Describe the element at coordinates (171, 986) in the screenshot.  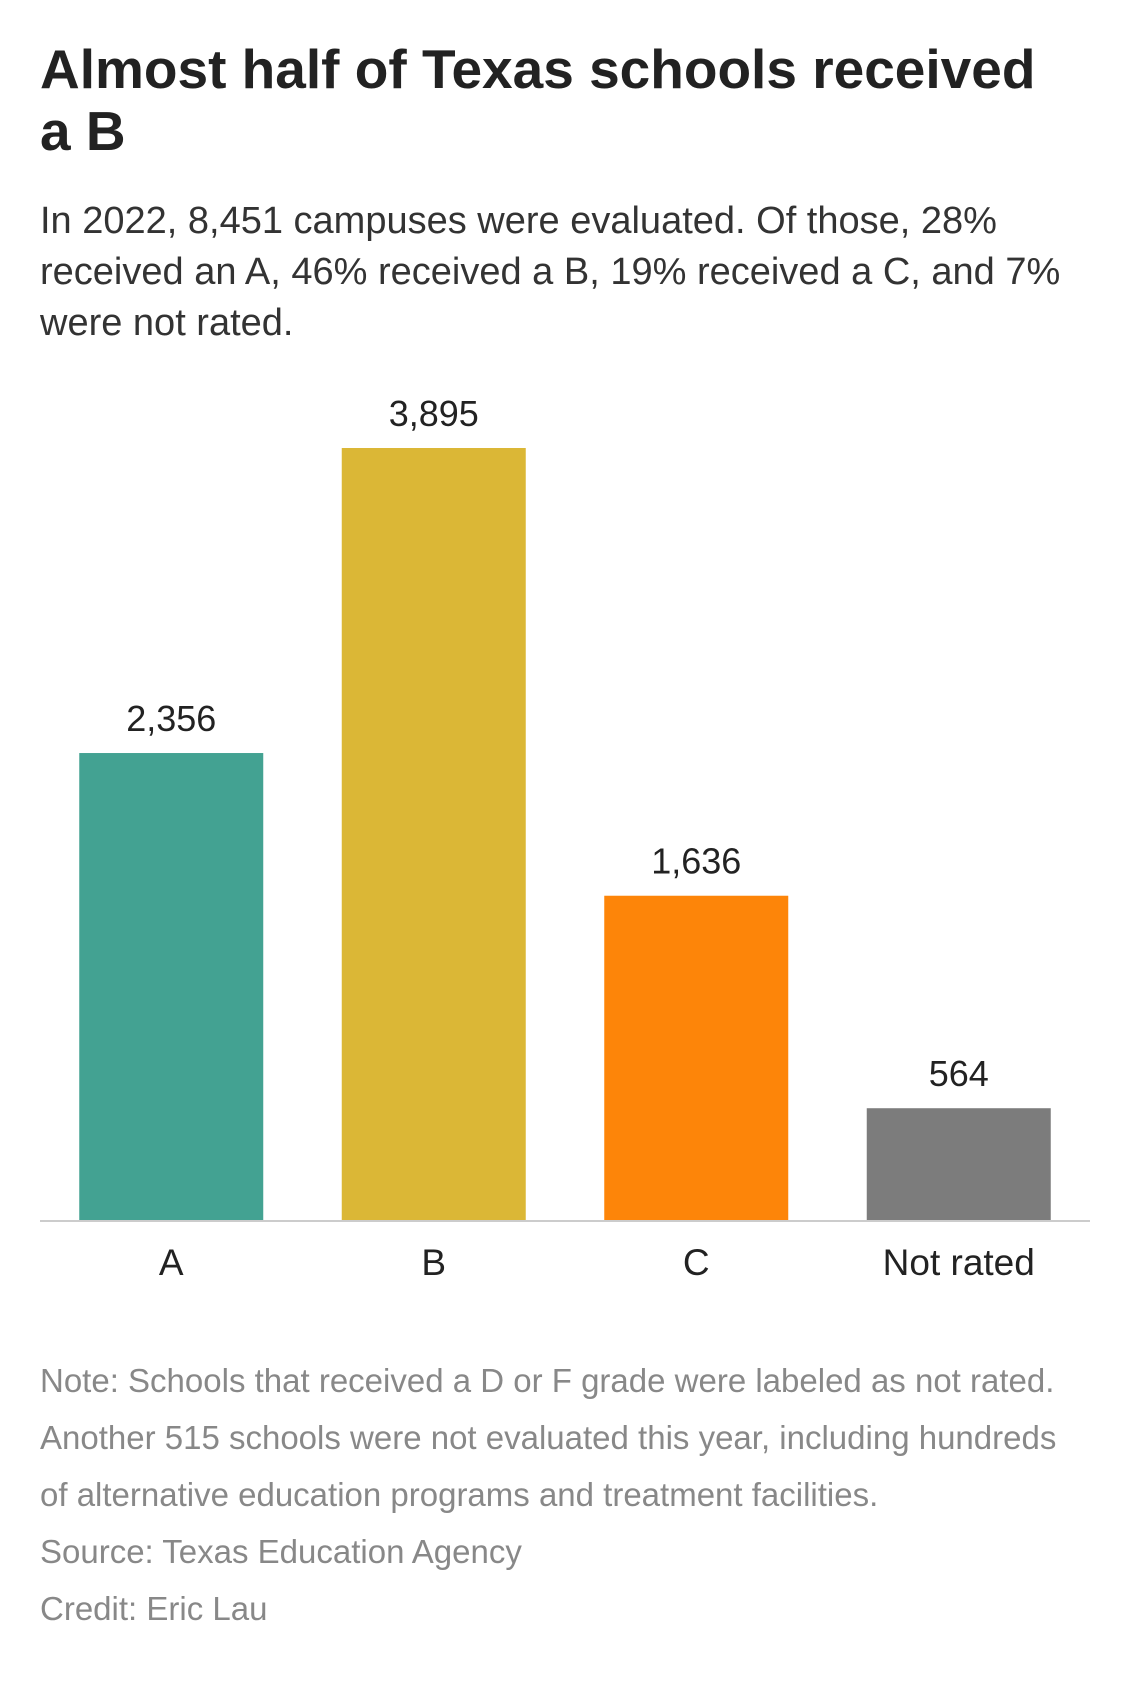
I see `bar-a` at that location.